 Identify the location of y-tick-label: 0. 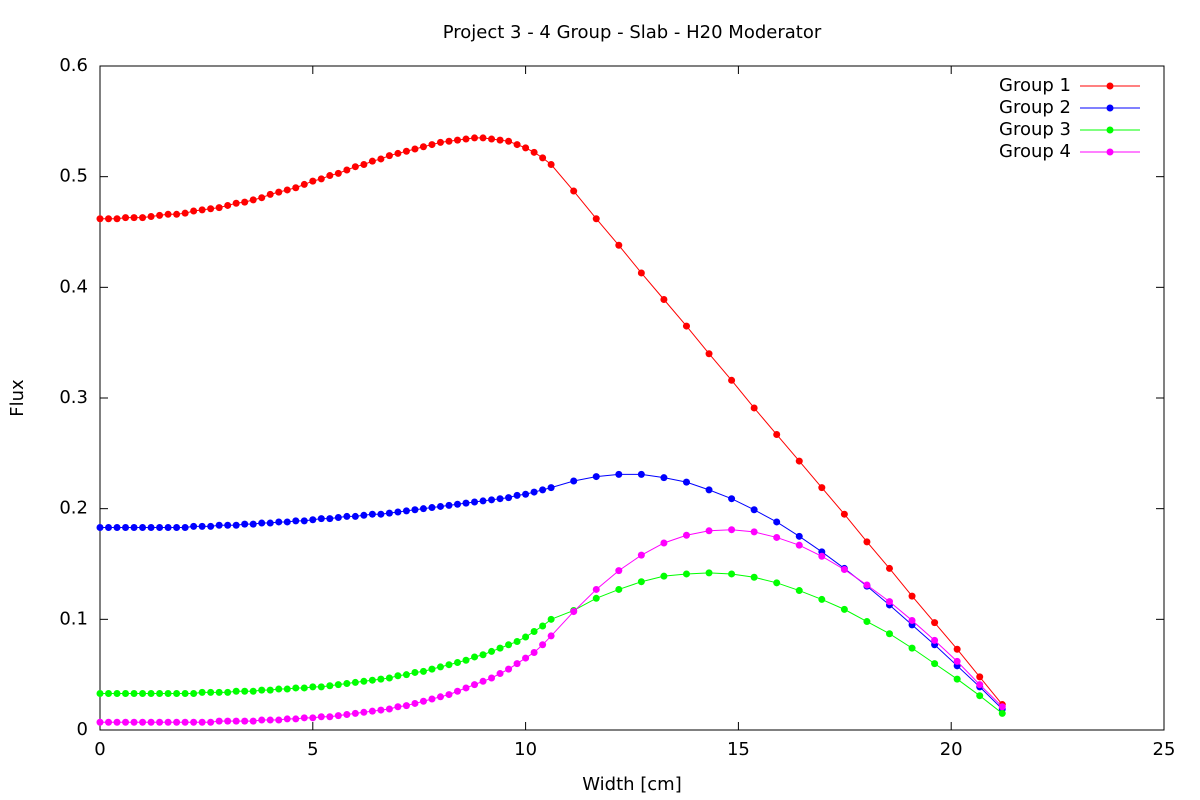
(82, 729).